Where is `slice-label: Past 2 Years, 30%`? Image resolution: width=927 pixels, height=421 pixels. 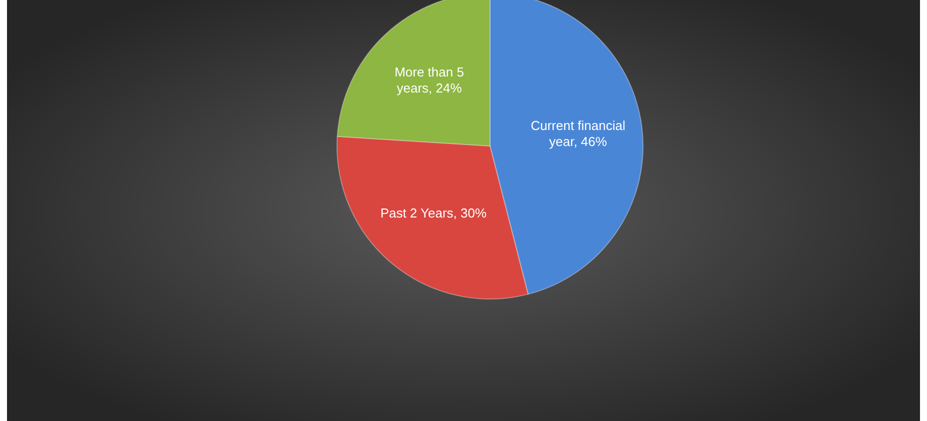
slice-label: Past 2 Years, 30% is located at coordinates (433, 213).